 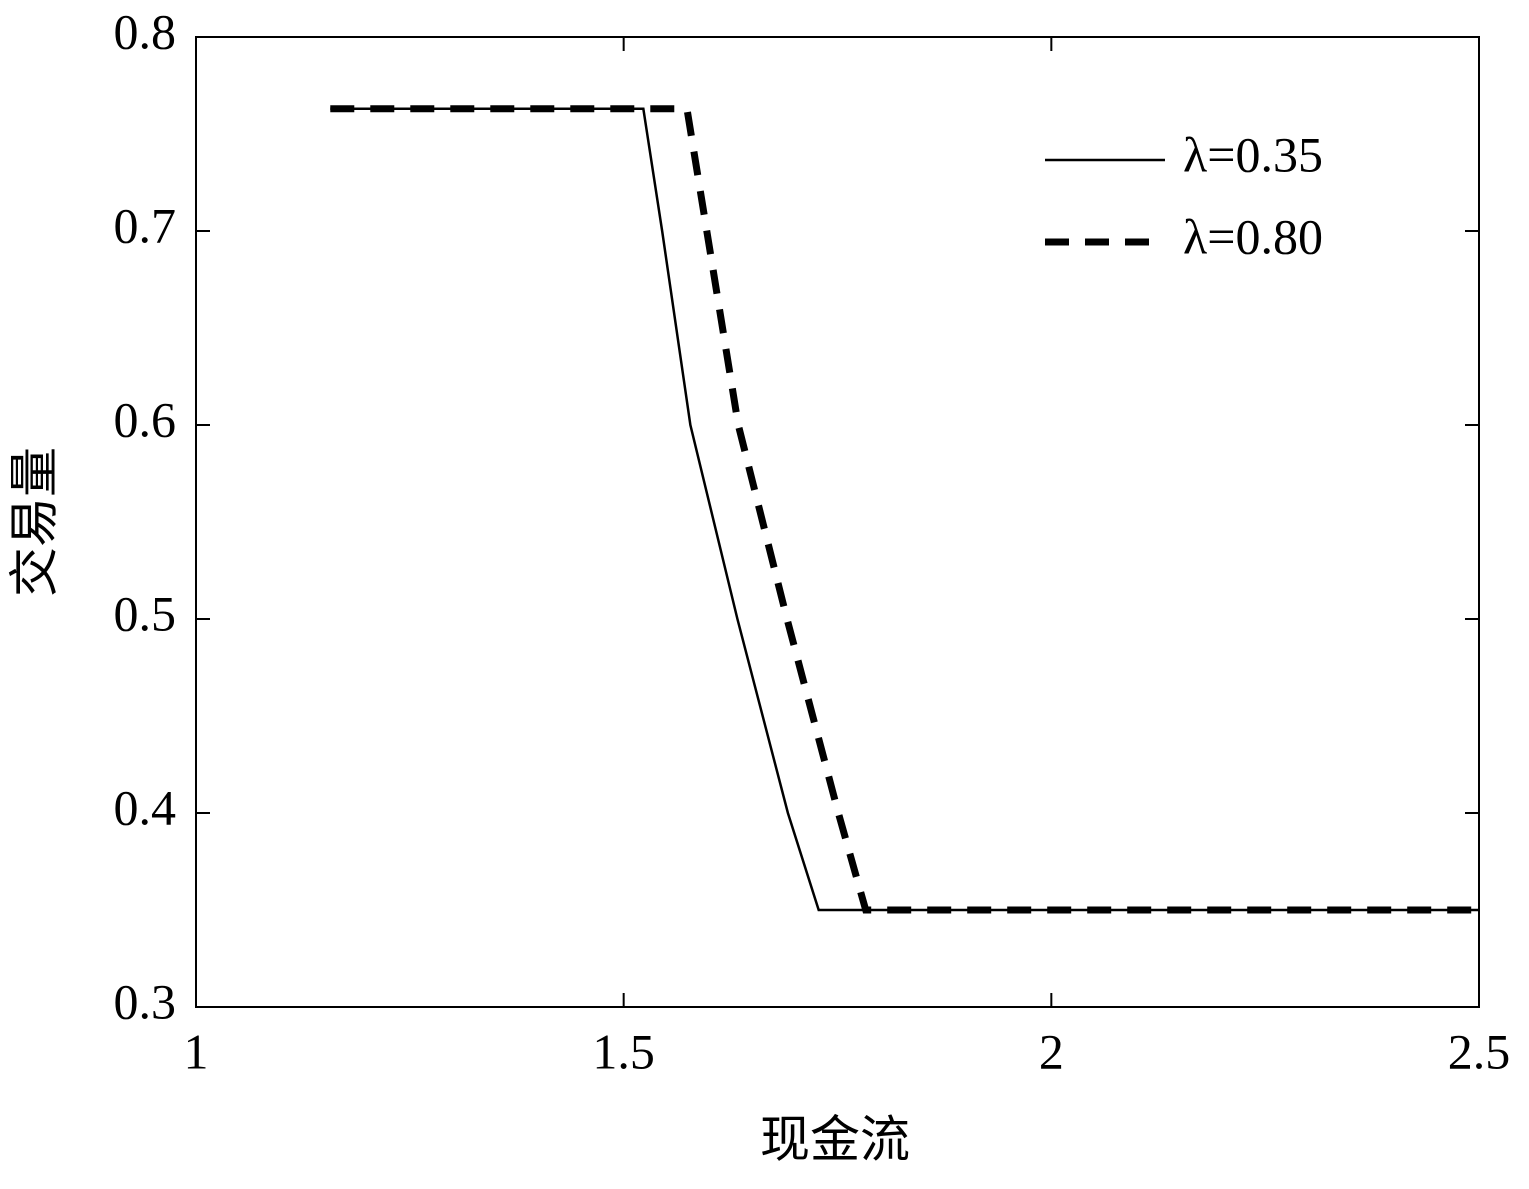 What do you see at coordinates (34, 522) in the screenshot?
I see `y-axis-label: 交易量` at bounding box center [34, 522].